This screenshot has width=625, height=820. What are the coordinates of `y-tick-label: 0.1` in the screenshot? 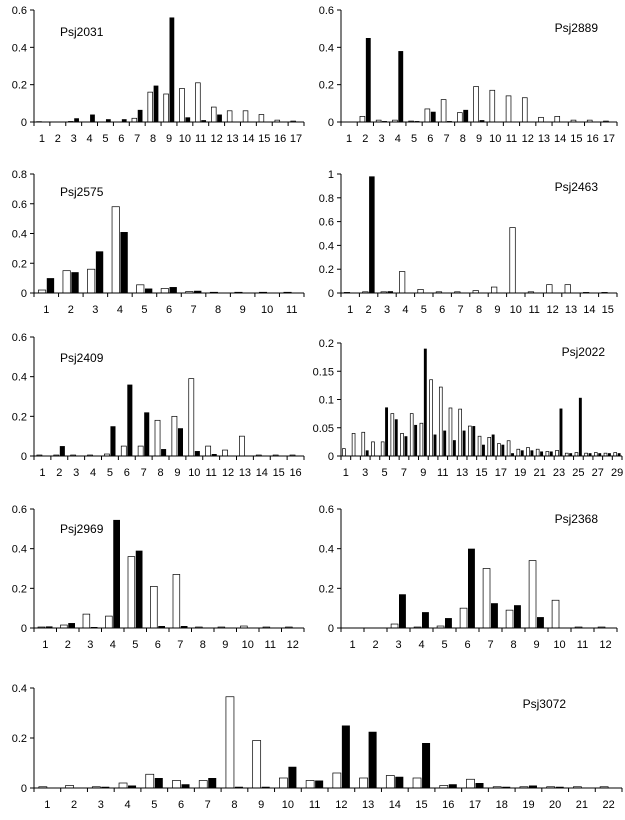 It's located at (326, 401).